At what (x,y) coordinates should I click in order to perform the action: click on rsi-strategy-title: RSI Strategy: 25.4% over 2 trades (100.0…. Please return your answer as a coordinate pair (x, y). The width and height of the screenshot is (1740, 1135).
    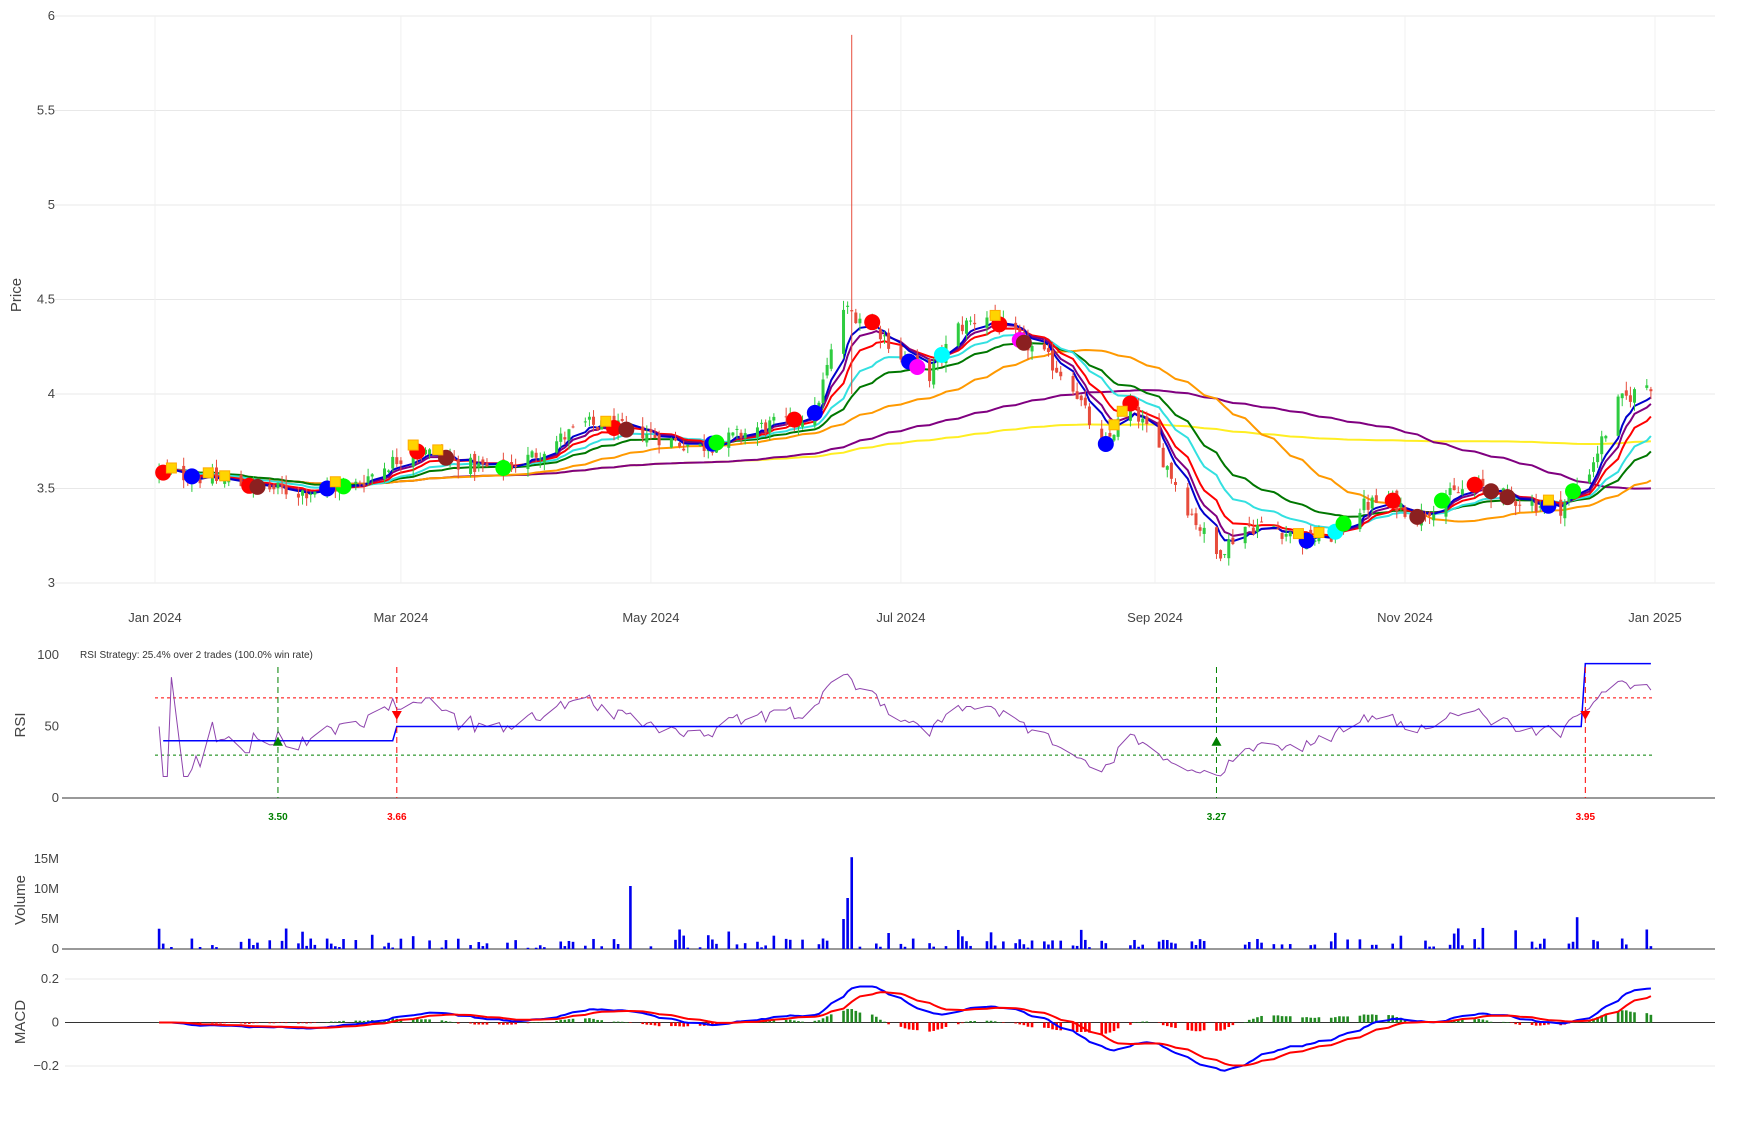
    Looking at the image, I should click on (196, 655).